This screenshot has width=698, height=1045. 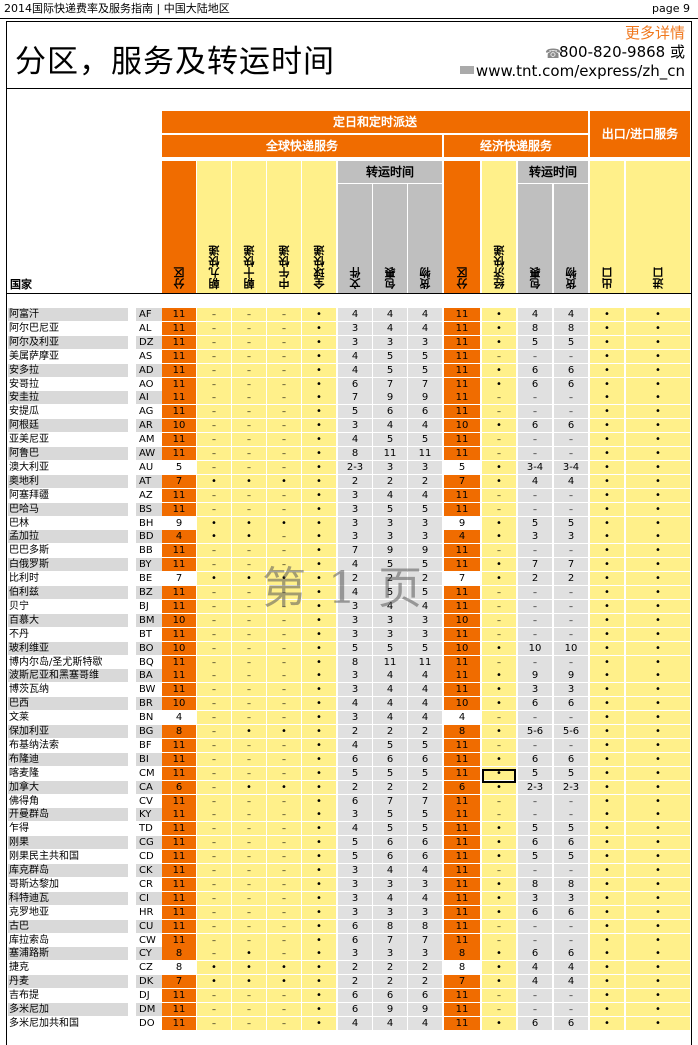 I want to click on table-cell: 9, so click(x=425, y=398).